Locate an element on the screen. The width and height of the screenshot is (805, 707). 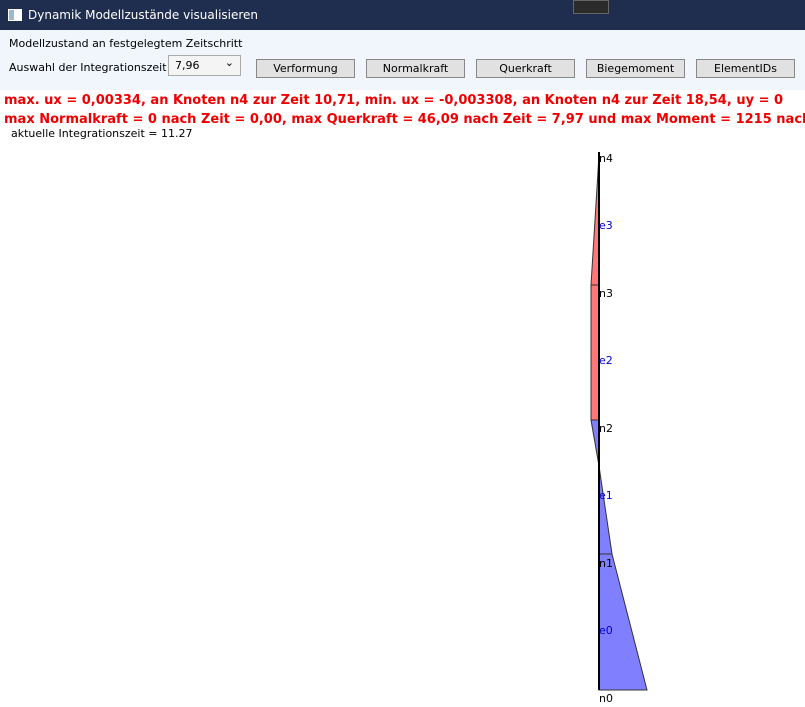
current-time: aktuelle Integrationszeit = 11.27 is located at coordinates (102, 133).